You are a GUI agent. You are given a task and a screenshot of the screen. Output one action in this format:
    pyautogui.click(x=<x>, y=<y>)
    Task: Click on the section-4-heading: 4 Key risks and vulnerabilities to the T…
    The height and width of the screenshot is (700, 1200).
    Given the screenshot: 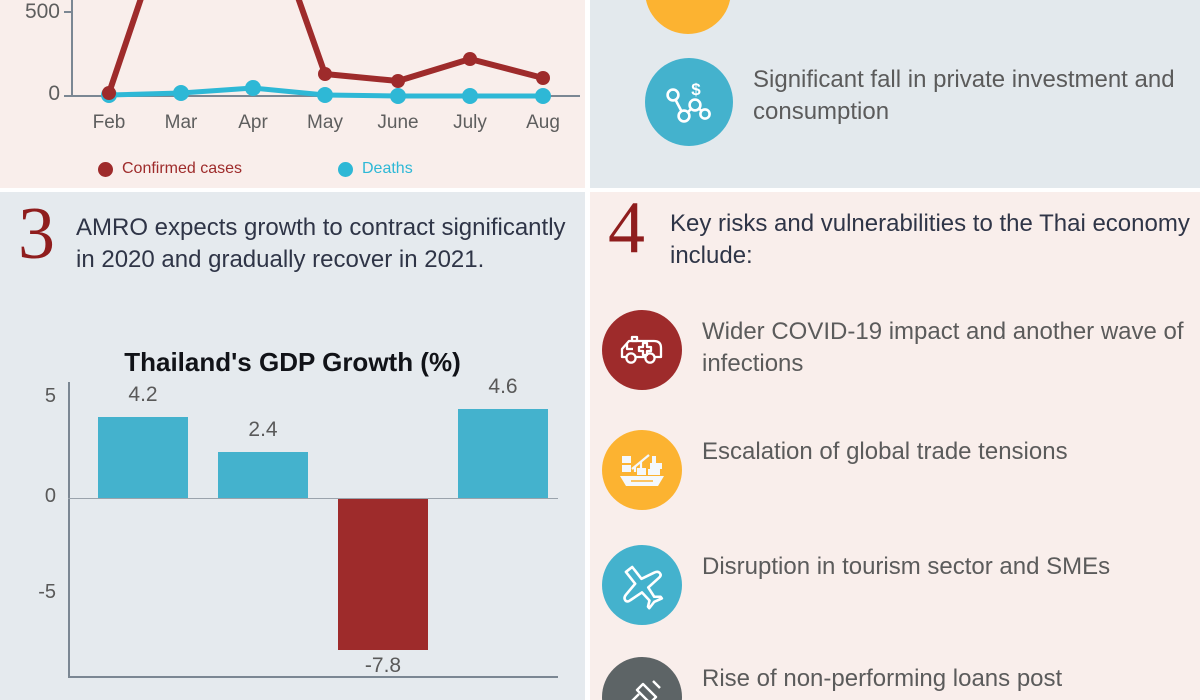 What is the action you would take?
    pyautogui.click(x=903, y=232)
    